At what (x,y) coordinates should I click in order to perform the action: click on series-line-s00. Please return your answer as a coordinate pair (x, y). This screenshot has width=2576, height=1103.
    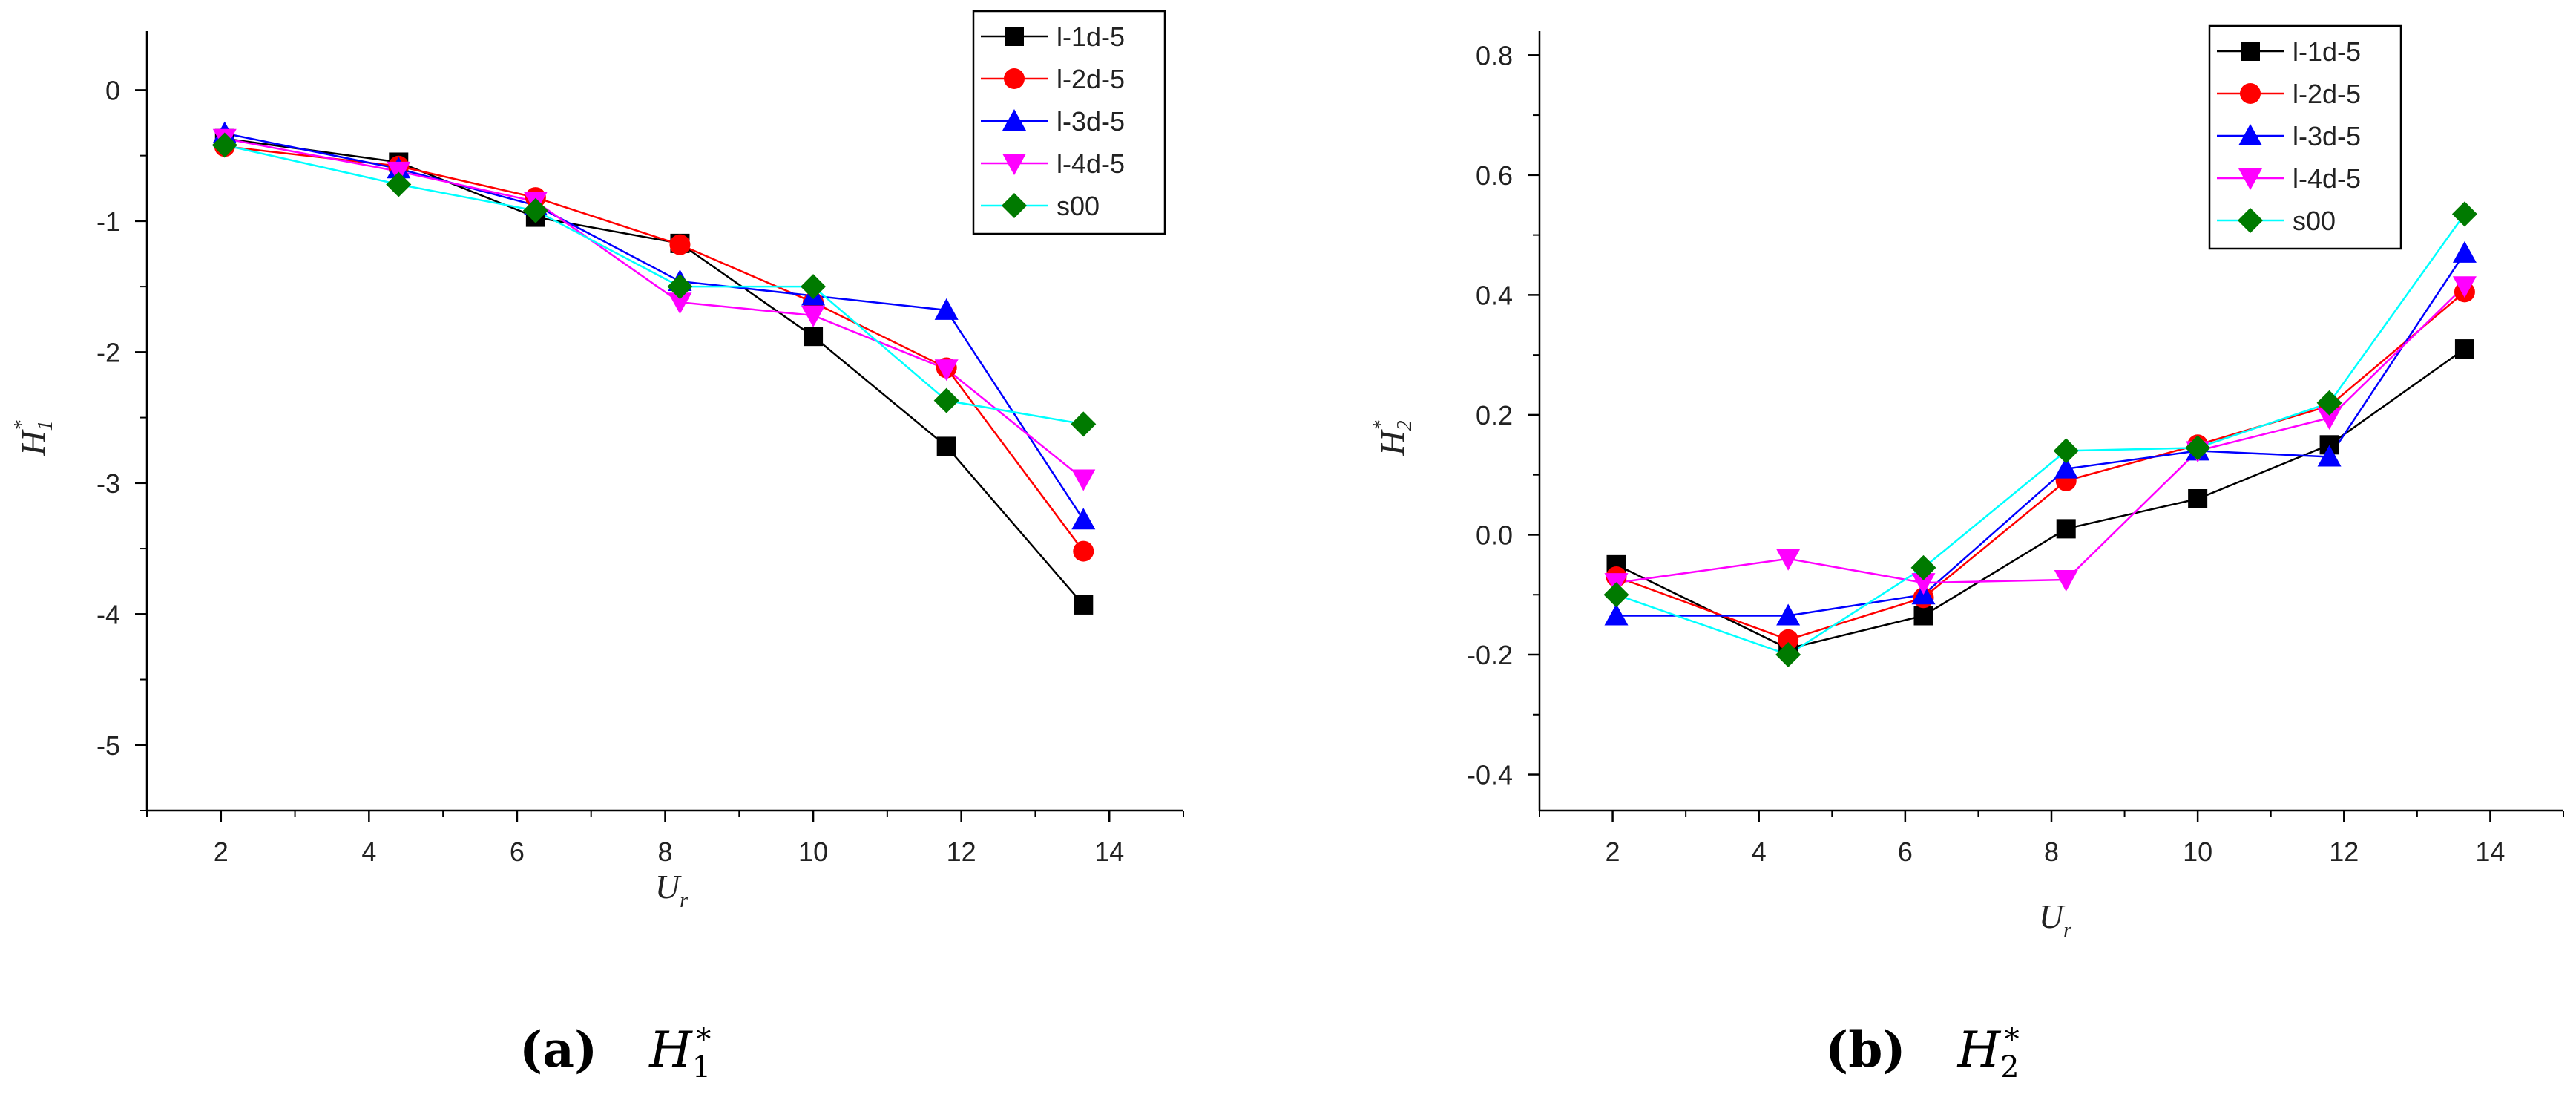
    Looking at the image, I should click on (2040, 434).